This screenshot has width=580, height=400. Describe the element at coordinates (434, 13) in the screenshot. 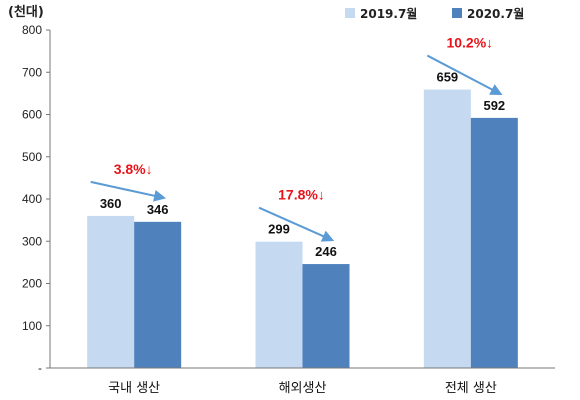

I see `legend: 2019.7월 2020.7월` at that location.